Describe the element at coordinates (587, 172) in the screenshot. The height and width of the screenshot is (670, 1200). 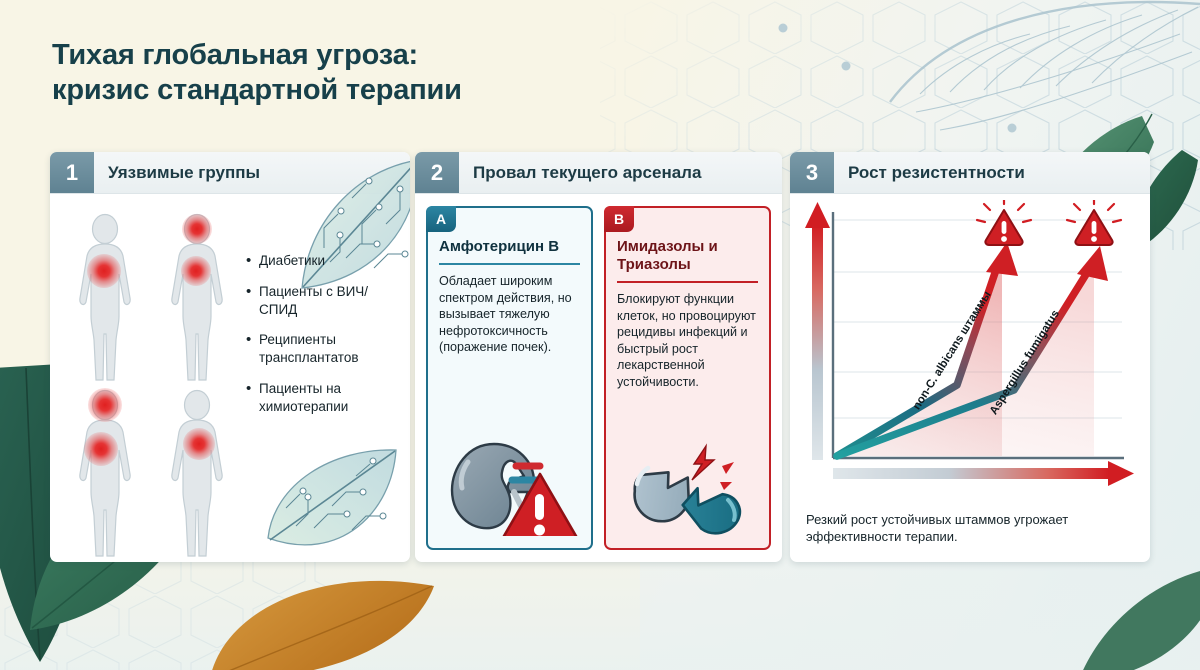
I see `panel-title: Провал текущего арсенала` at that location.